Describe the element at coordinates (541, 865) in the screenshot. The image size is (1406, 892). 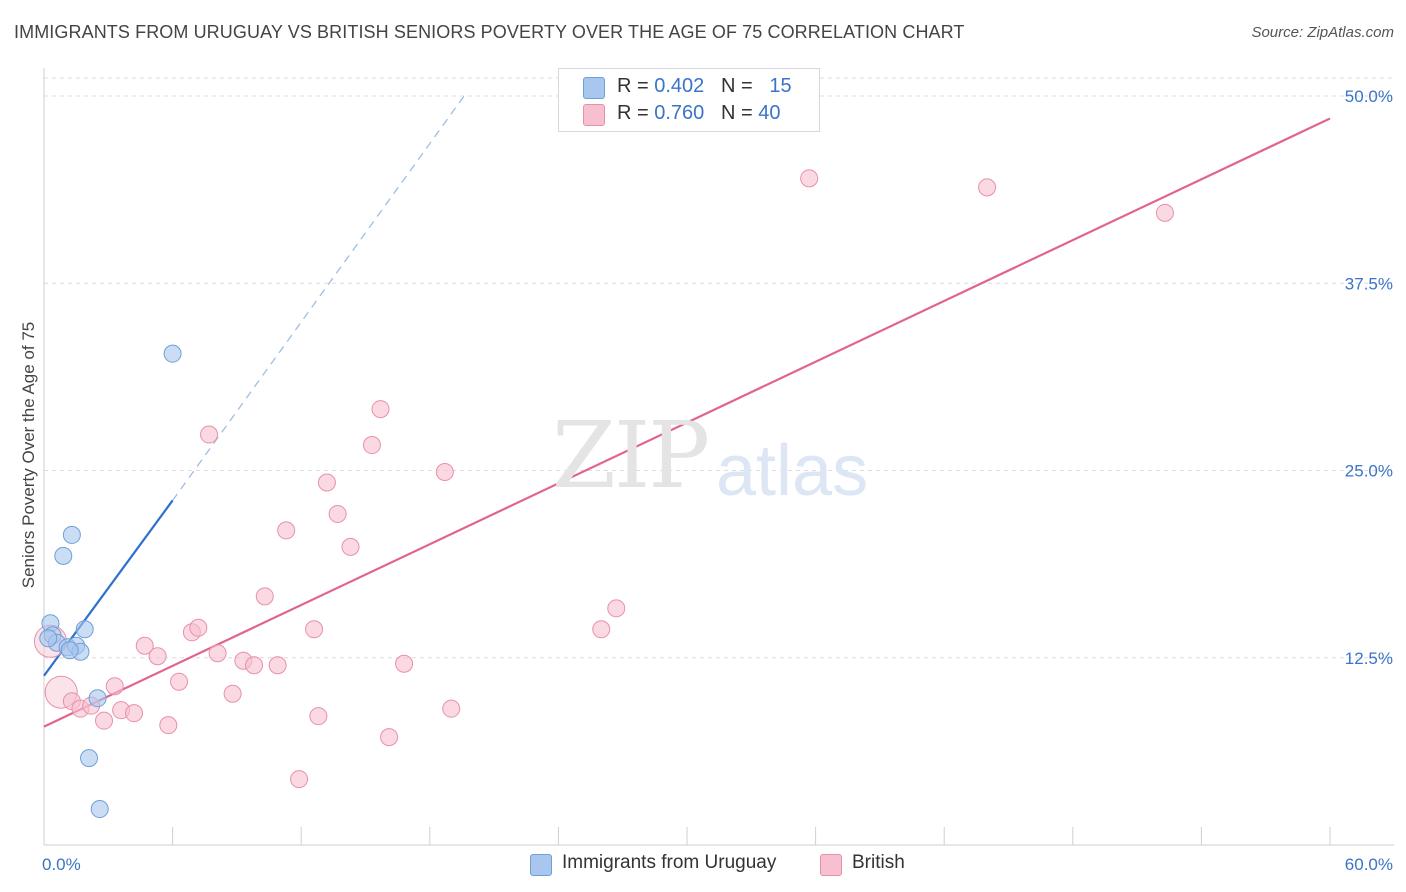
I see `bottom-legend-swatch-uruguay` at that location.